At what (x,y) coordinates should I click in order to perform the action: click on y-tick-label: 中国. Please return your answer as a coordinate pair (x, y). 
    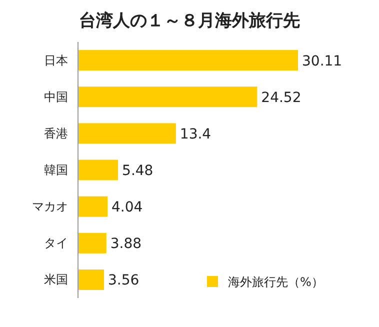
    Looking at the image, I should click on (56, 97).